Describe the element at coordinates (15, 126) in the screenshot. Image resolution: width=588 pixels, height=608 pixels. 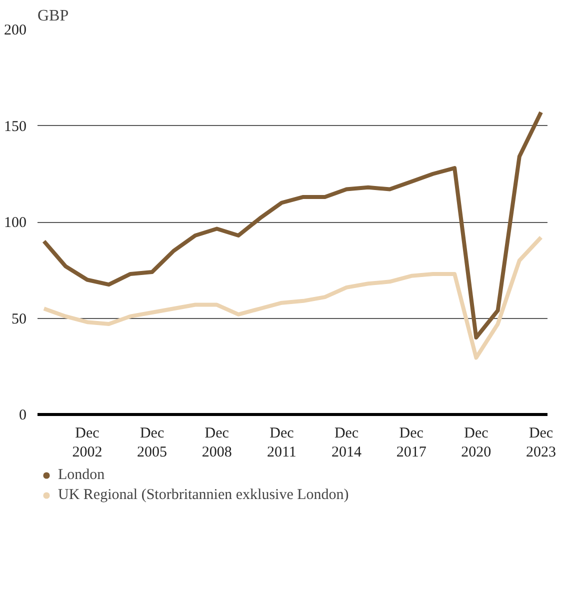
I see `y-tick-label: 150` at that location.